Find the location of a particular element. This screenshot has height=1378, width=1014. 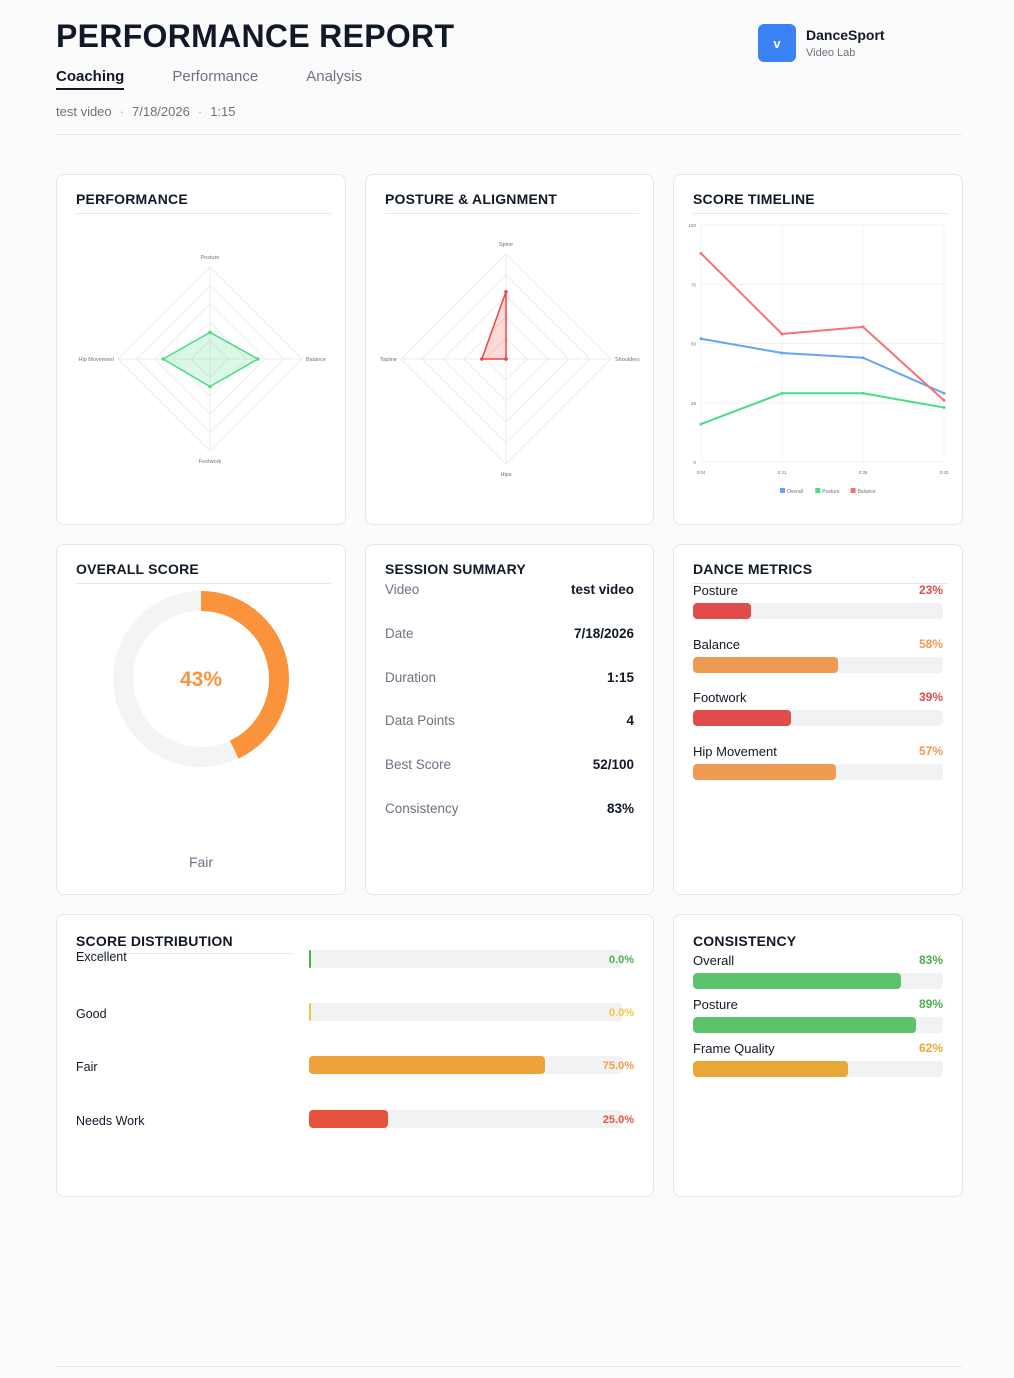

card-title: CONSISTENCY is located at coordinates (745, 941).